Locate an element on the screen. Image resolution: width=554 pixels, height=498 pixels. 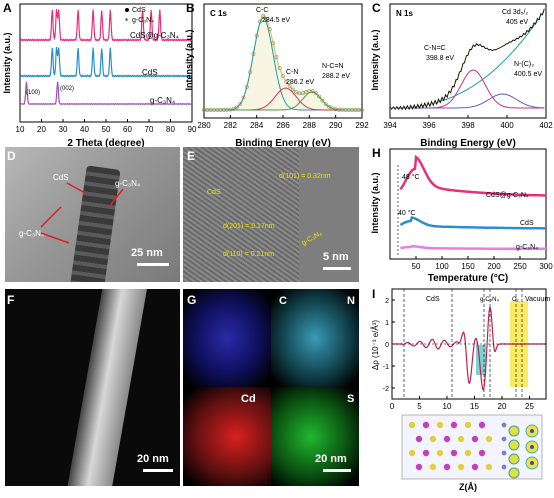
y-tick-label: -2 is located at coordinates (386, 389).